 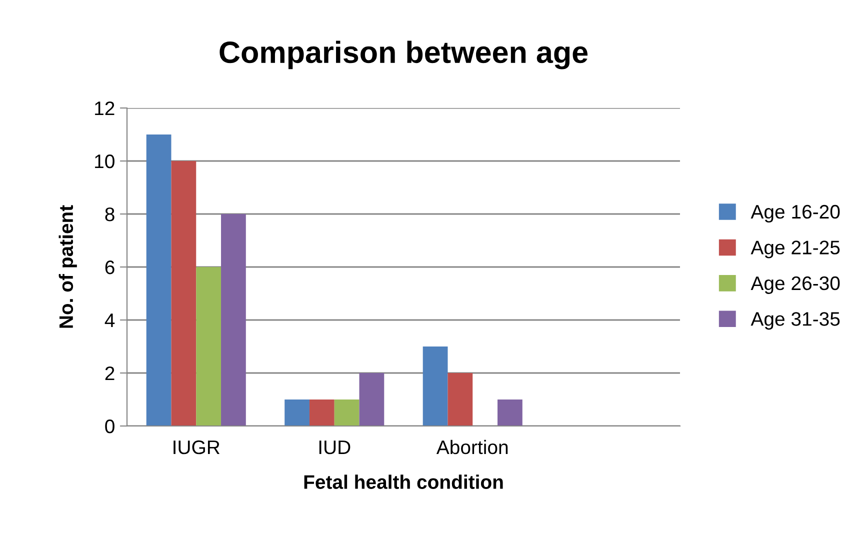 I want to click on y-tick-label: 6, so click(x=109, y=267).